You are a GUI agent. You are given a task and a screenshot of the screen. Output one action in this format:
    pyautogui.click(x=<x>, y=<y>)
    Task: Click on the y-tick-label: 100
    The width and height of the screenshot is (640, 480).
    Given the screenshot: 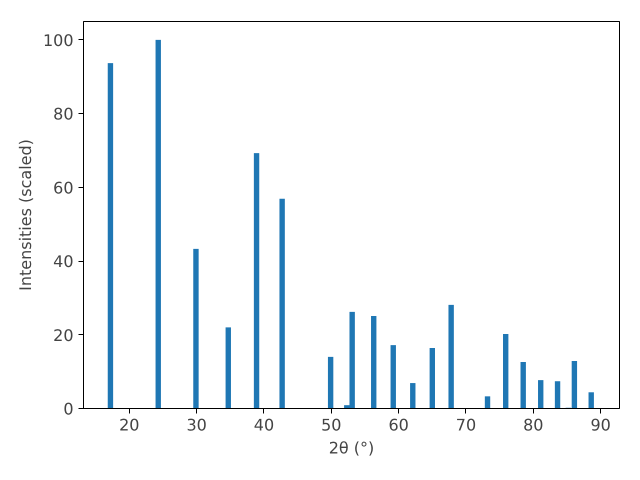 What is the action you would take?
    pyautogui.click(x=58, y=40)
    